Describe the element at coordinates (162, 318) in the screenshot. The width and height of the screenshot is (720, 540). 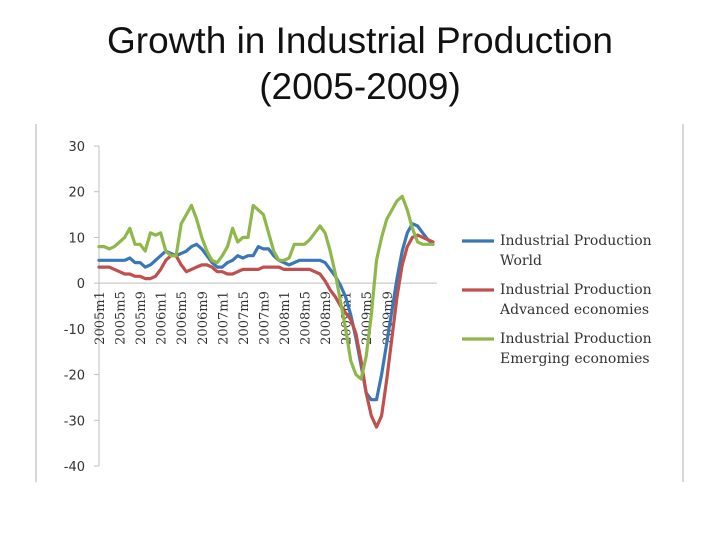
I see `x-tick-label: 2006m1` at that location.